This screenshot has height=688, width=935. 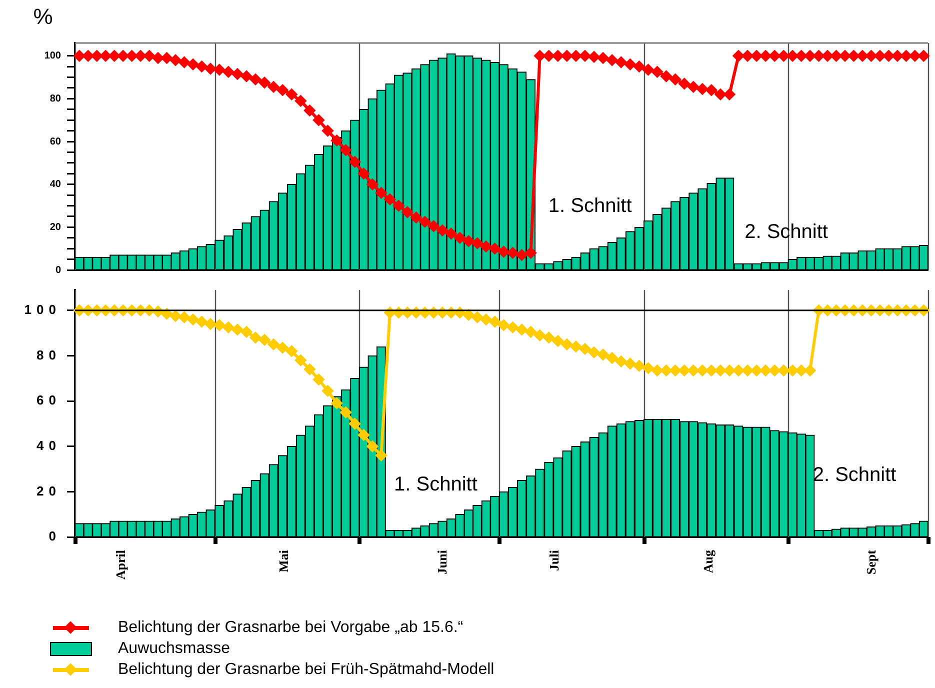 I want to click on legend-label: Belichtung der Grasnarbe bei Vorgabe „ab 15.6.“, so click(x=291, y=628).